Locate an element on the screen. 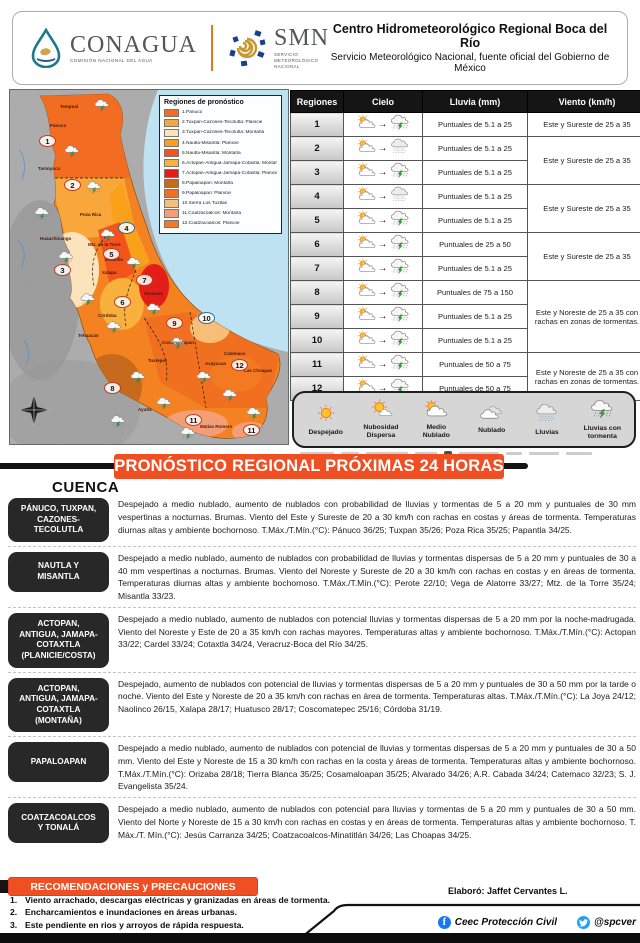 The image size is (640, 943). twitter-link: @spcver is located at coordinates (606, 922).